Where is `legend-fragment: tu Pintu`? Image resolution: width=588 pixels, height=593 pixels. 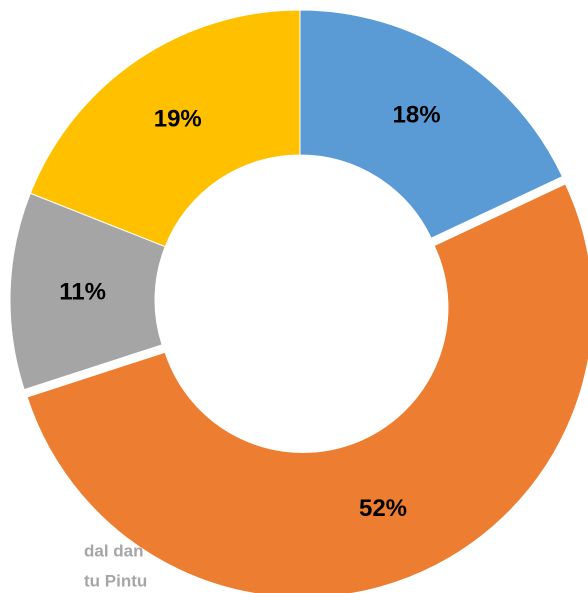 legend-fragment: tu Pintu is located at coordinates (115, 580).